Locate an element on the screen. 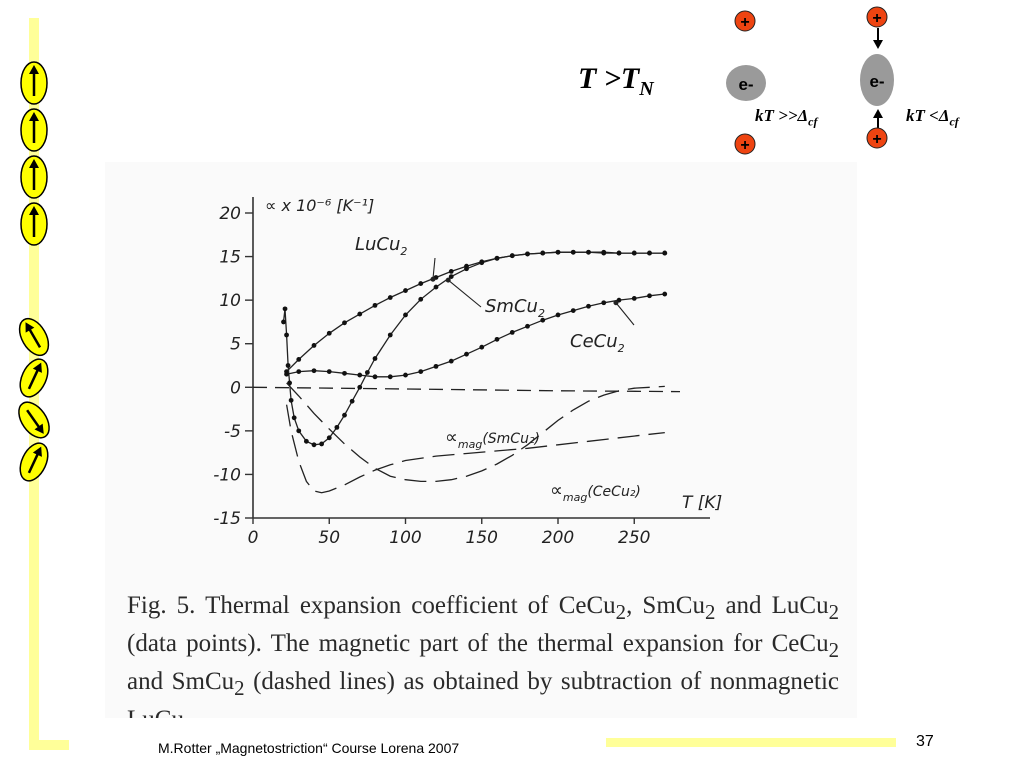 The image size is (1024, 768). cf-label-low-temperature: kT <Δcf is located at coordinates (932, 117).